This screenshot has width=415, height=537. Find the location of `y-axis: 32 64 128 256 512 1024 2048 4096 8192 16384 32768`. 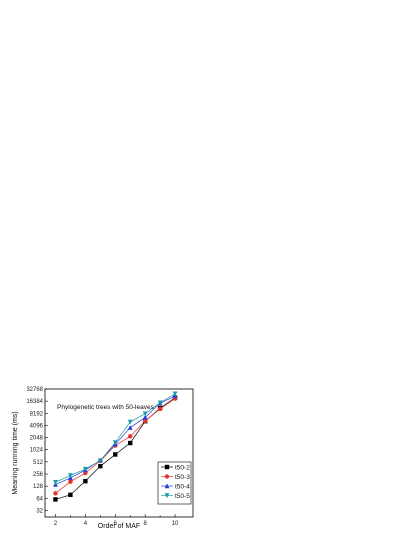

y-axis: 32 64 128 256 512 1024 2048 4096 8192 16384 32768 is located at coordinates (37, 450).